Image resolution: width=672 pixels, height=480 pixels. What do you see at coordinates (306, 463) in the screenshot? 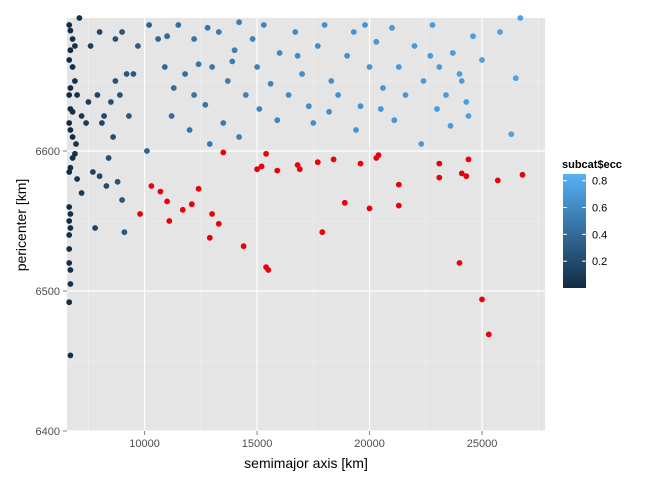
I see `x-axis-title: semimajor axis [km]` at bounding box center [306, 463].